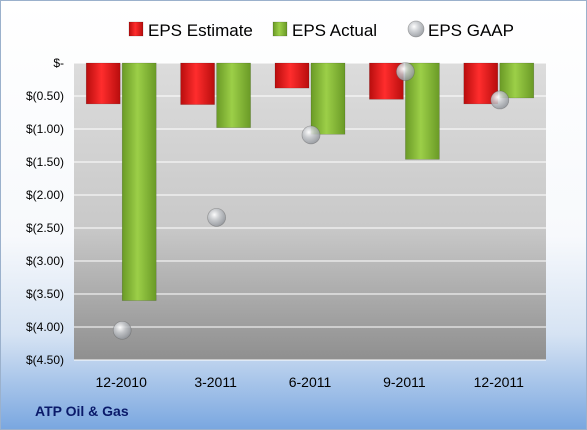  What do you see at coordinates (82, 411) in the screenshot?
I see `company-label: ATP Oil & Gas` at bounding box center [82, 411].